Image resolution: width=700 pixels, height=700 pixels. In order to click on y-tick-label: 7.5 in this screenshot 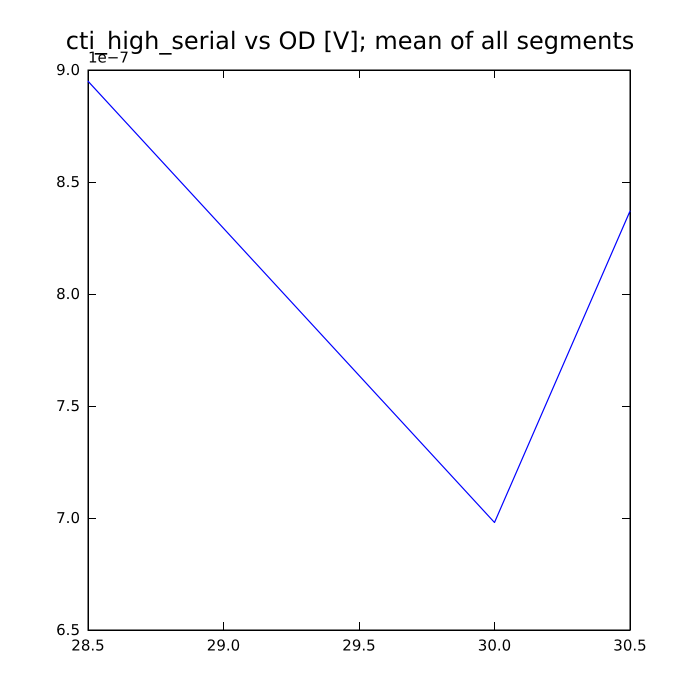, I will do `click(68, 406)`.